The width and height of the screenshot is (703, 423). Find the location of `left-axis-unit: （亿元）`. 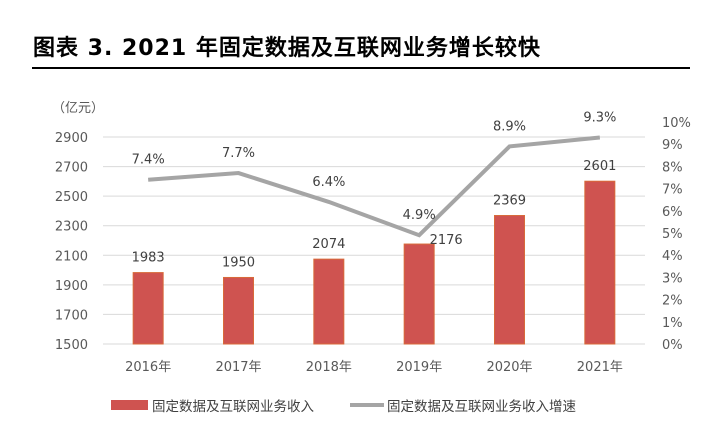

left-axis-unit: （亿元） is located at coordinates (78, 108).